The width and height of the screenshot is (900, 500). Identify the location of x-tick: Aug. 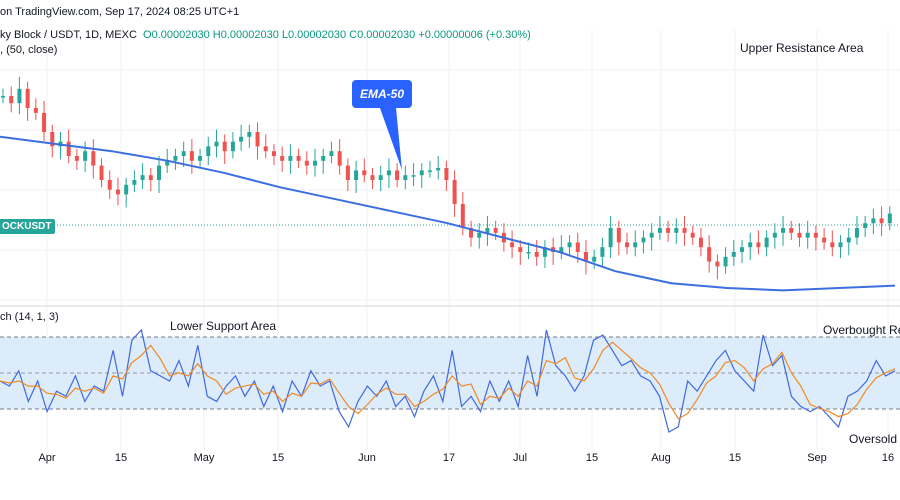
(661, 458).